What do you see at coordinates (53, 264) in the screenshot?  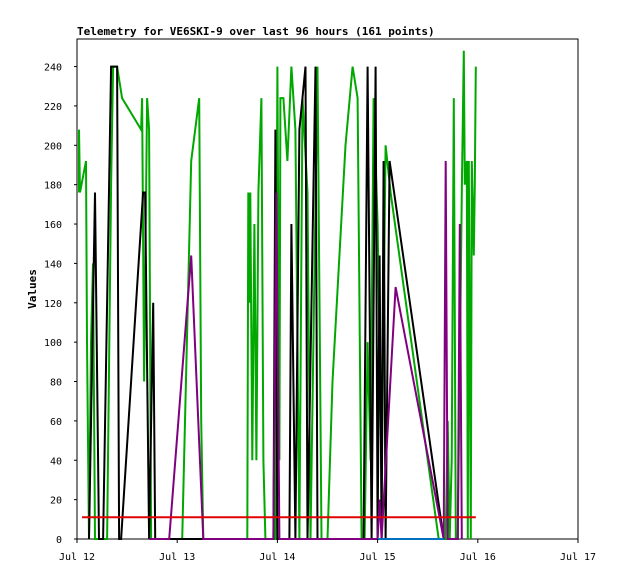 I see `y-tick-label: 140` at bounding box center [53, 264].